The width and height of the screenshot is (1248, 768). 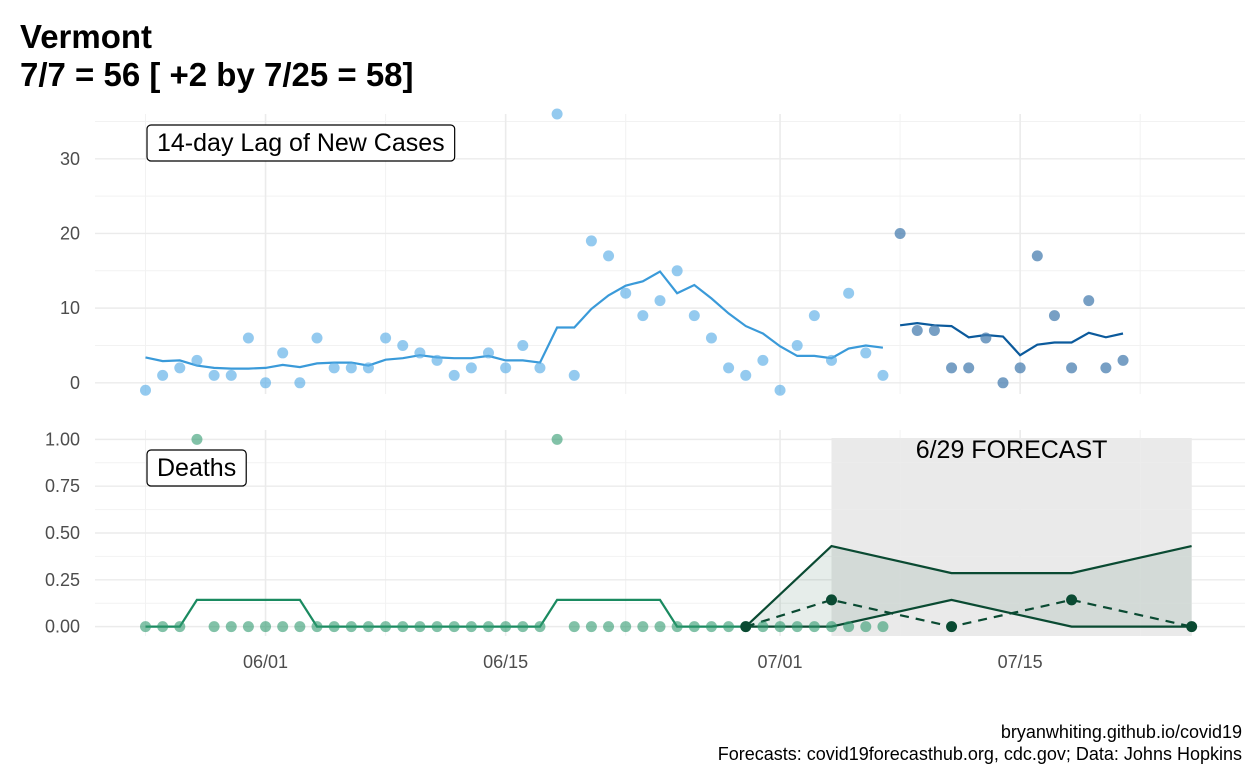 What do you see at coordinates (86, 36) in the screenshot?
I see `chart-title-line1: Vermont` at bounding box center [86, 36].